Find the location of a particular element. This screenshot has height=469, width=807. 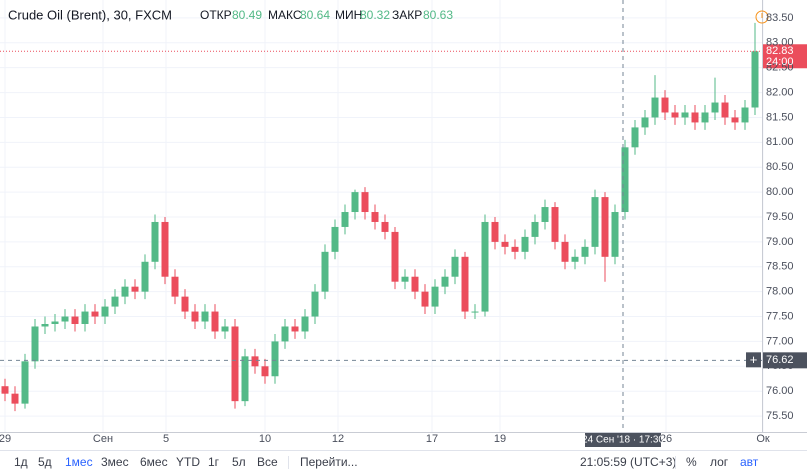

x-tick-label: 5 is located at coordinates (166, 439).